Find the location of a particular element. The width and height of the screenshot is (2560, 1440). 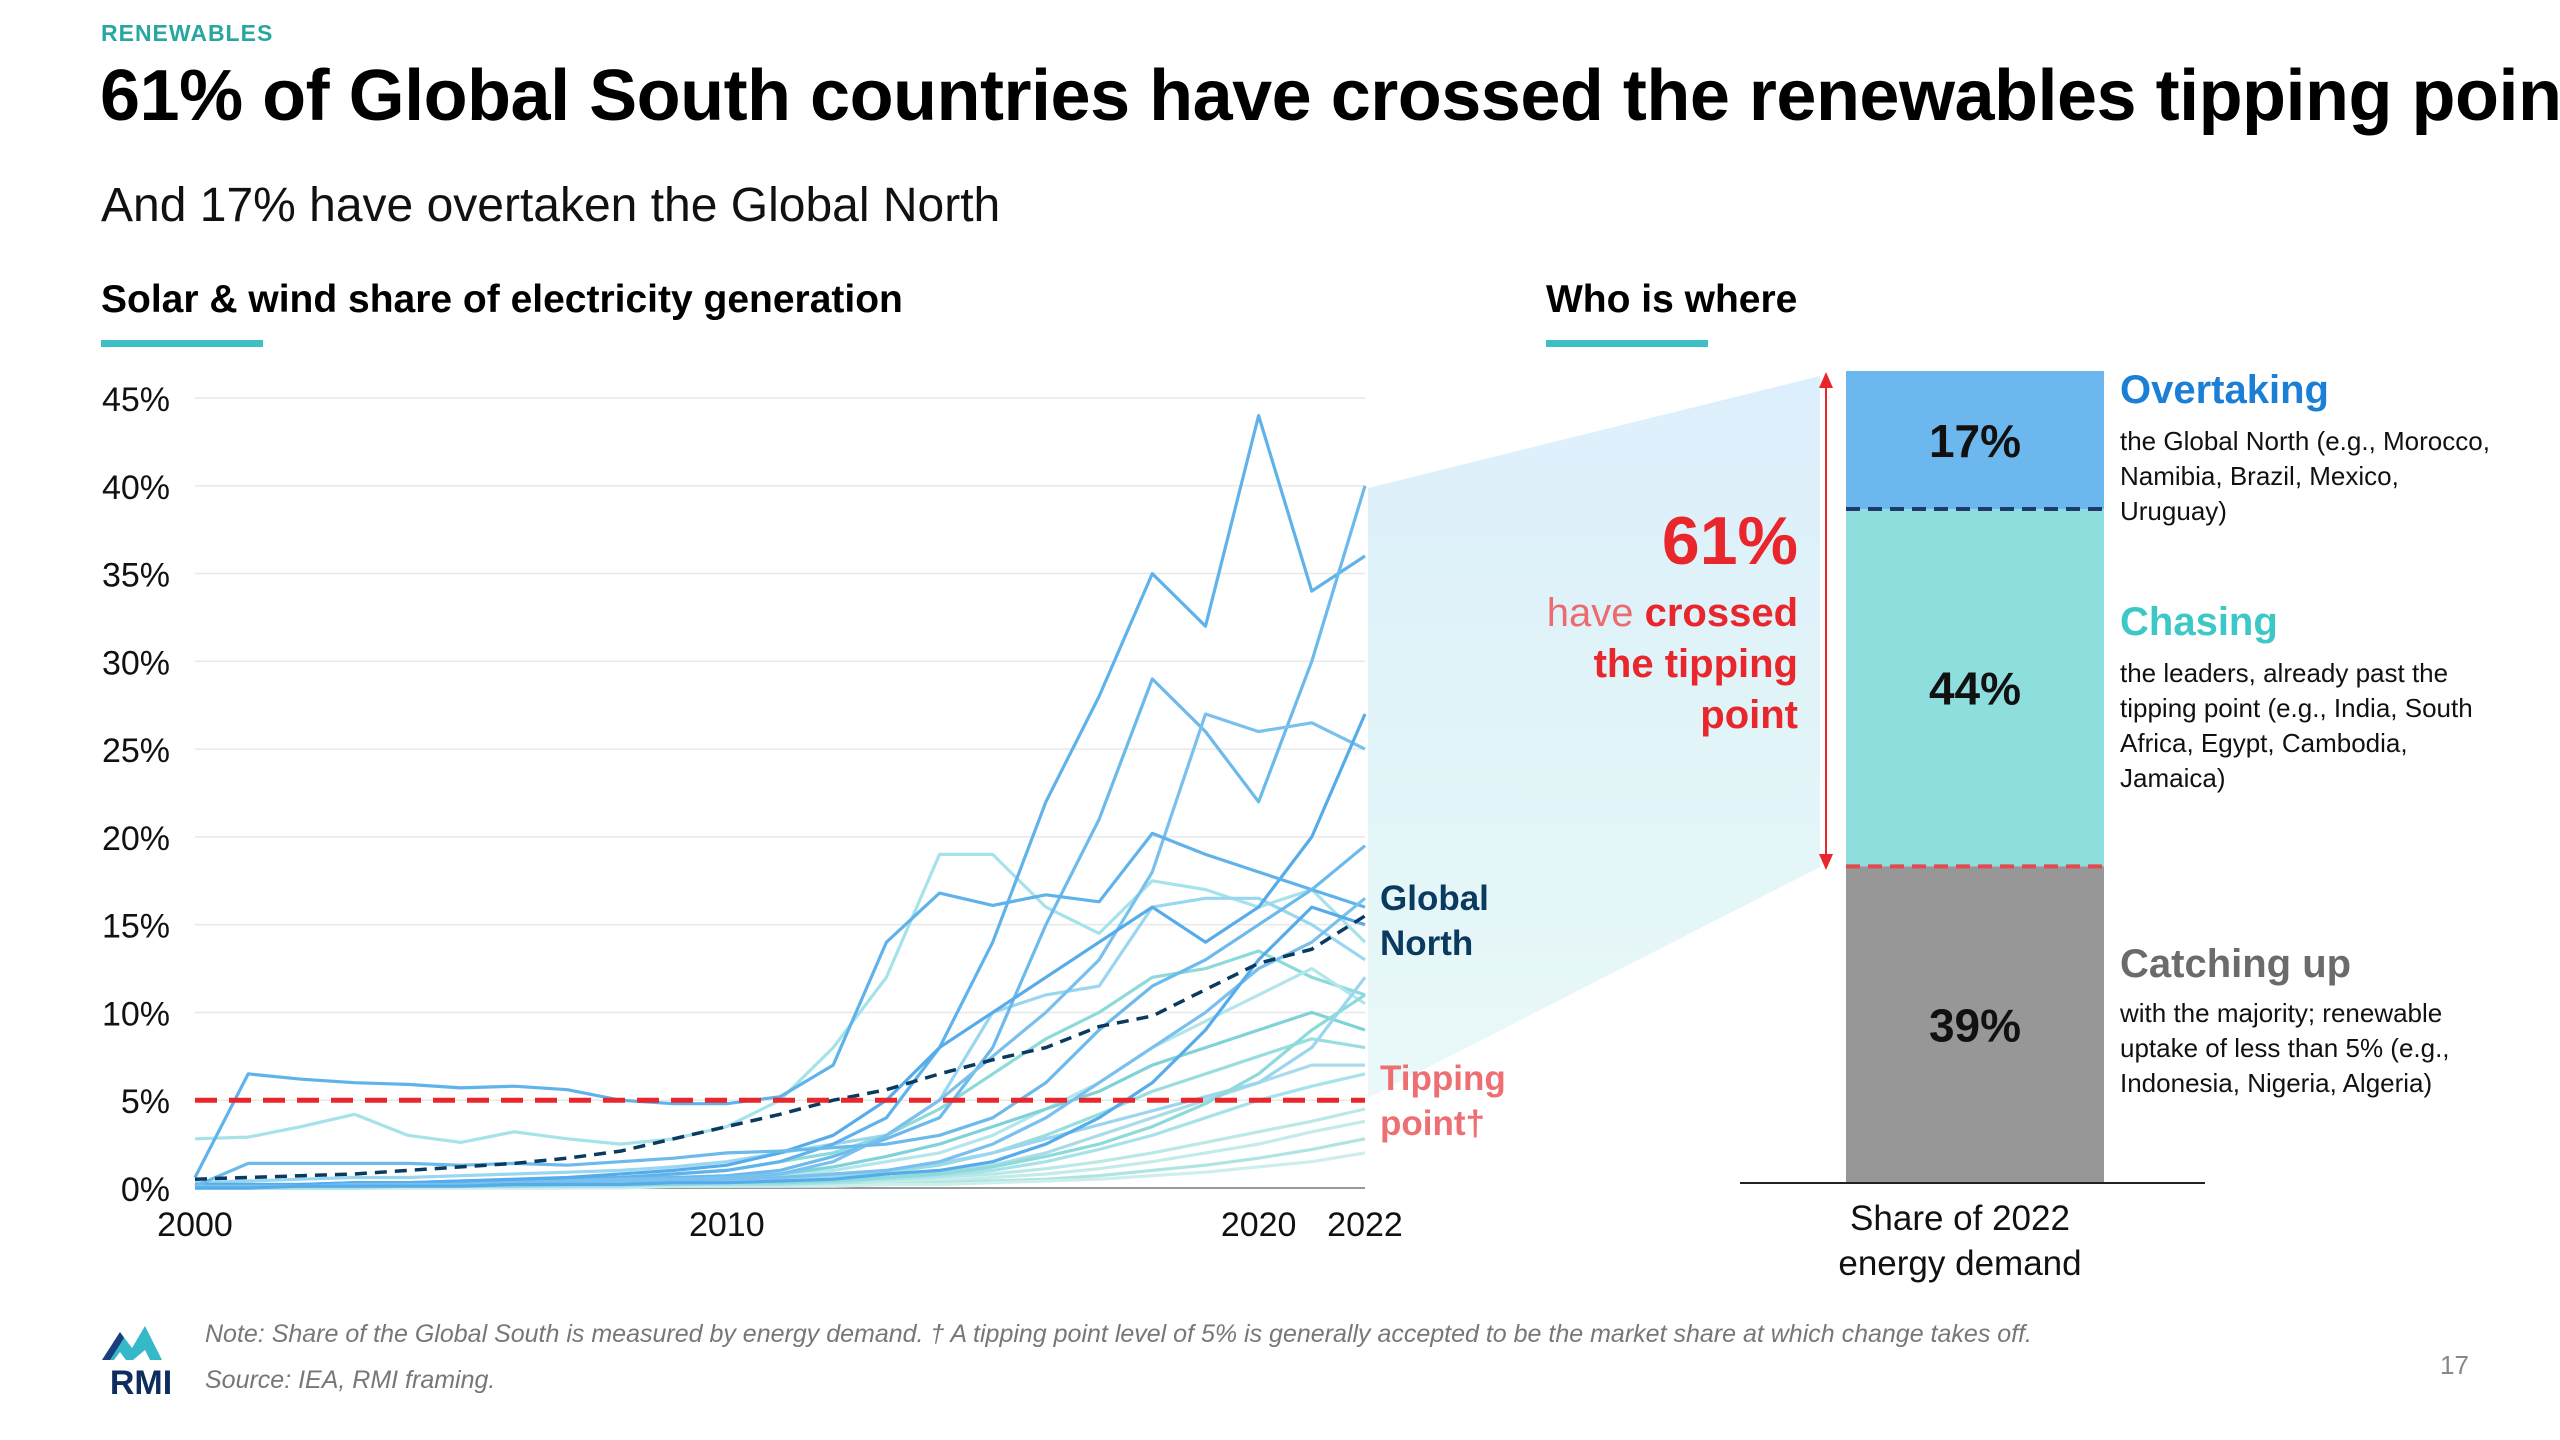

x-tick-label: 2022 is located at coordinates (1365, 1225).